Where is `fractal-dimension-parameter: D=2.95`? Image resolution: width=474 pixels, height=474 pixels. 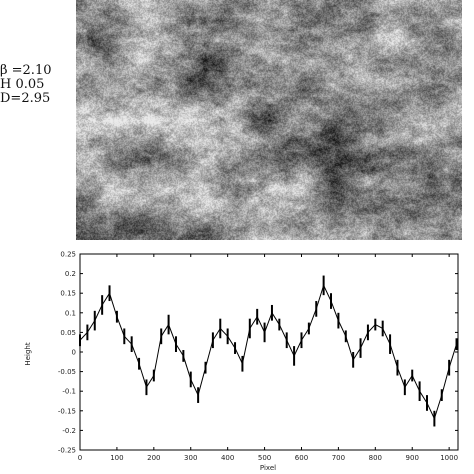 fractal-dimension-parameter: D=2.95 is located at coordinates (25, 98).